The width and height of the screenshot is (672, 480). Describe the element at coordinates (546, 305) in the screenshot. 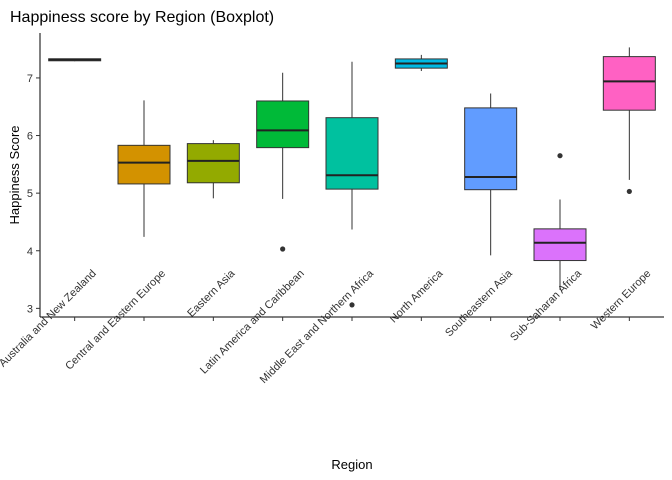

I see `x-tick-label: Sub-Saharan Africa` at that location.